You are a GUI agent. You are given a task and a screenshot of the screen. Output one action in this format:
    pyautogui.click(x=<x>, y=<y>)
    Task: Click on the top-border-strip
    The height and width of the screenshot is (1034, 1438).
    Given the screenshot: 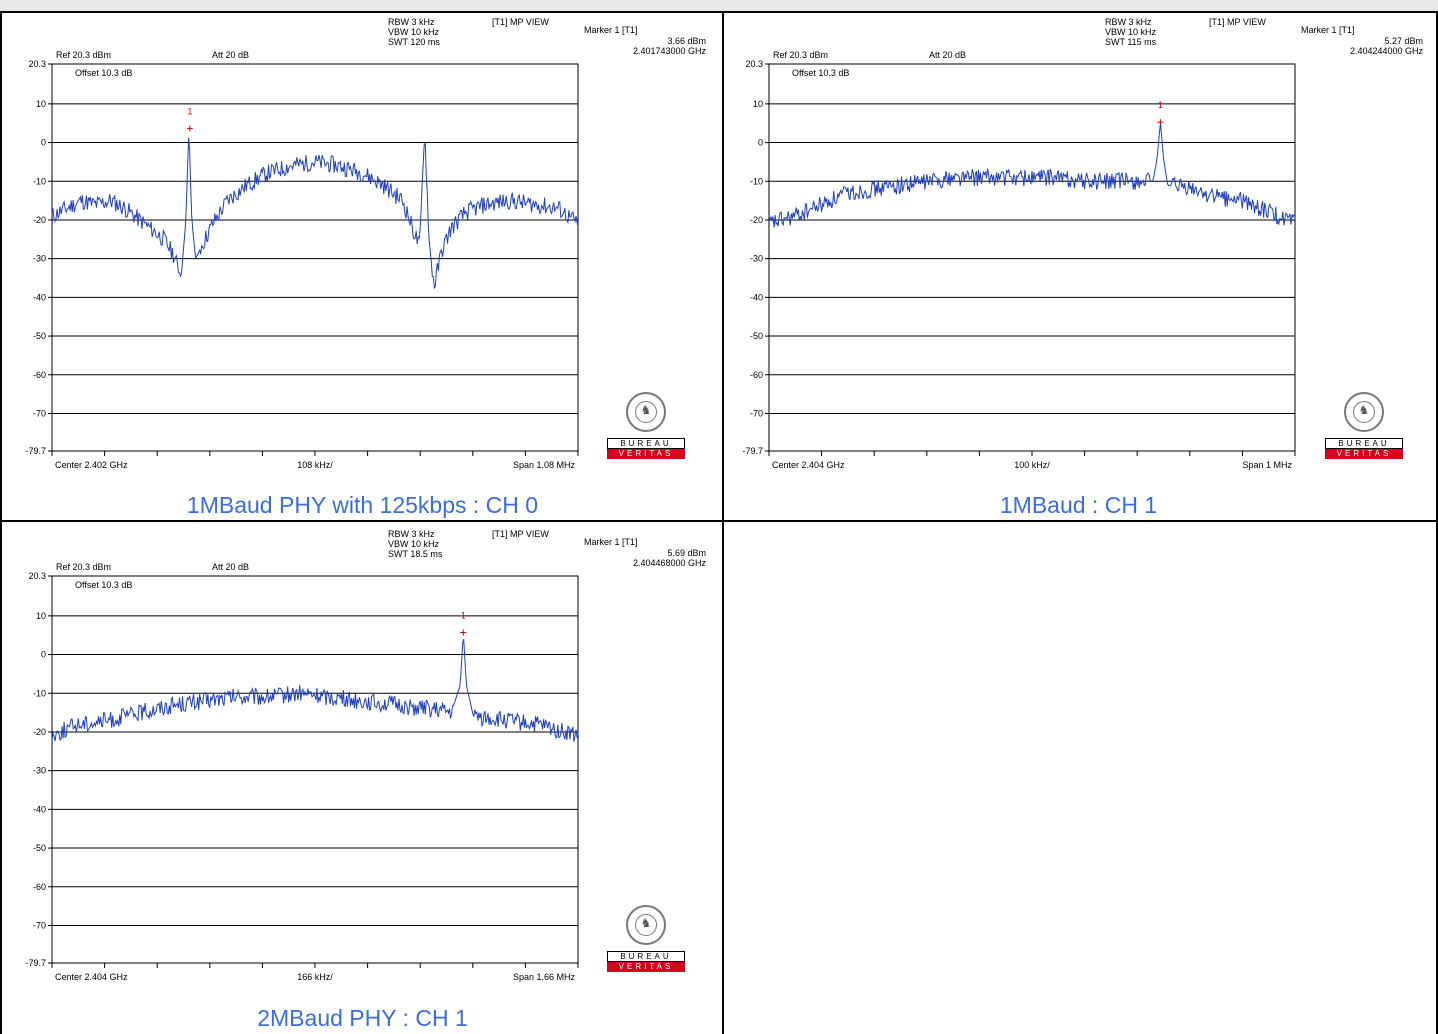 What is the action you would take?
    pyautogui.click(x=719, y=6)
    